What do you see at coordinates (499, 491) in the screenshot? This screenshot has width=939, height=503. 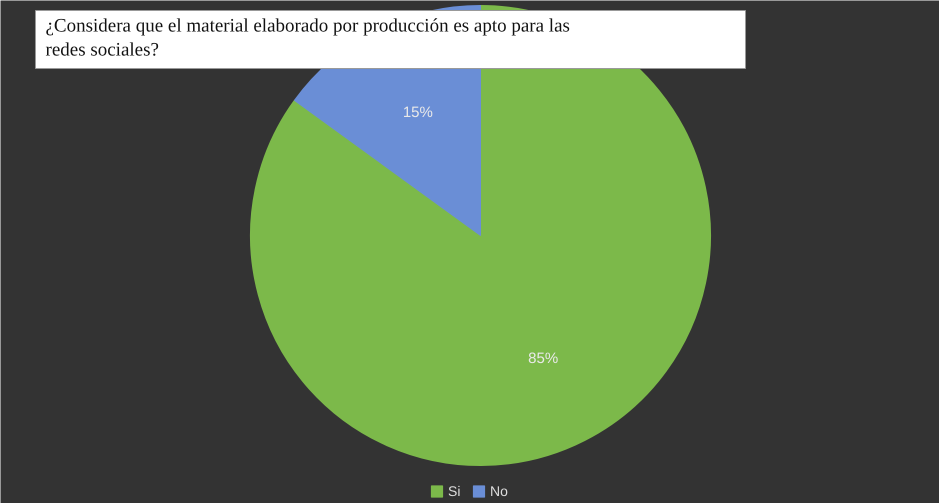 I see `legend-label: No` at bounding box center [499, 491].